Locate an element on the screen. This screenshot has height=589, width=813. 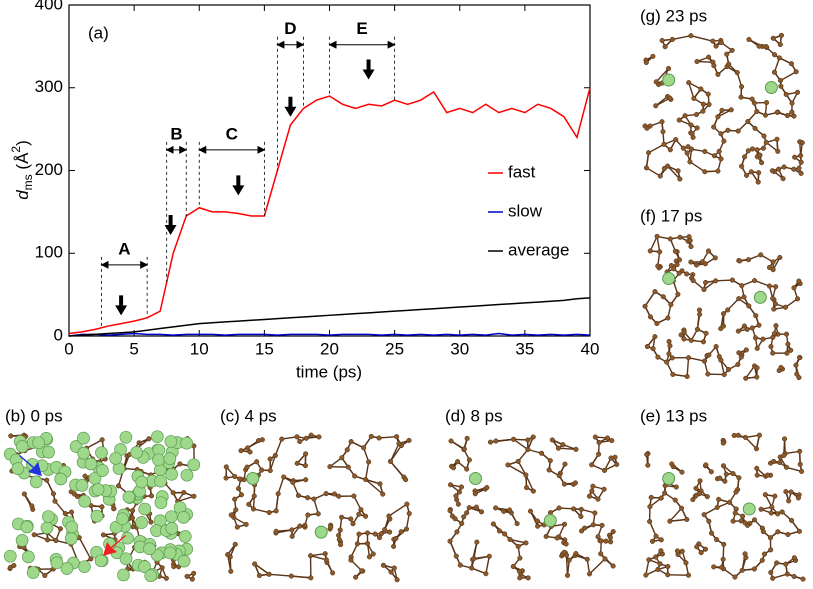
series-line is located at coordinates (329, 317).